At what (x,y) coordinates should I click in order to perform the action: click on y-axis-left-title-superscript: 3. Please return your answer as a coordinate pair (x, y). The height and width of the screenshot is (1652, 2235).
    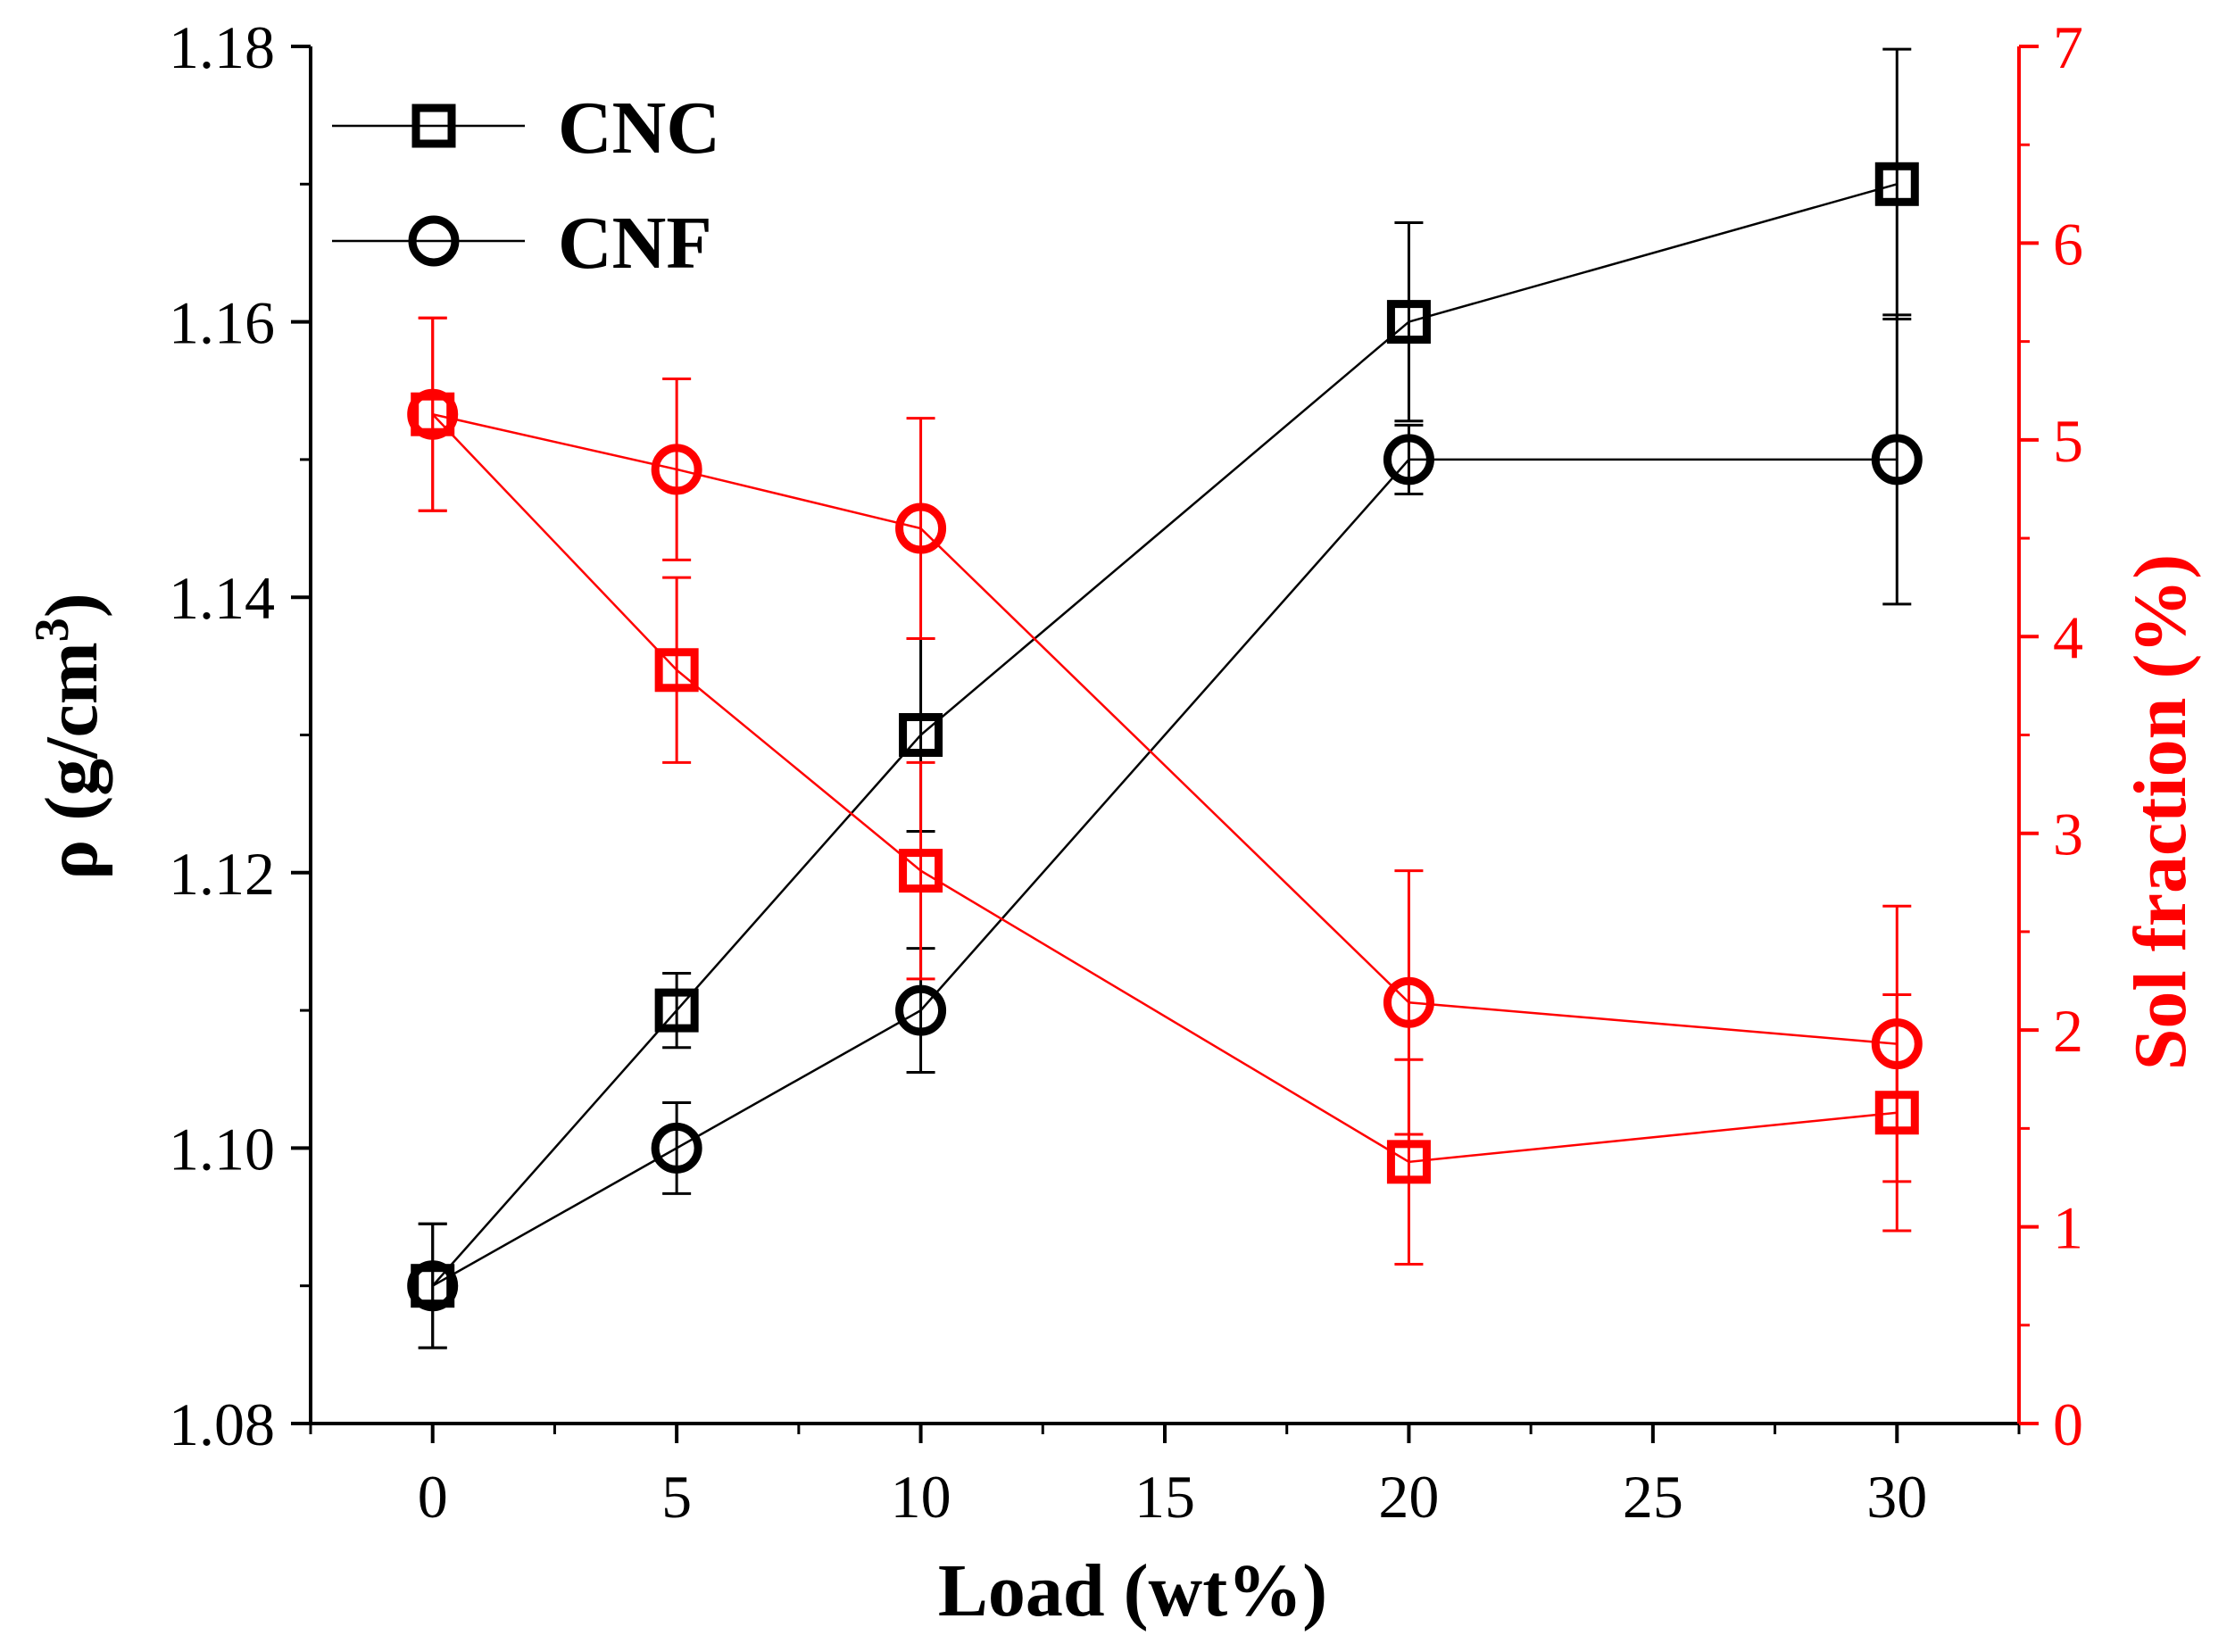
    Looking at the image, I should click on (52, 630).